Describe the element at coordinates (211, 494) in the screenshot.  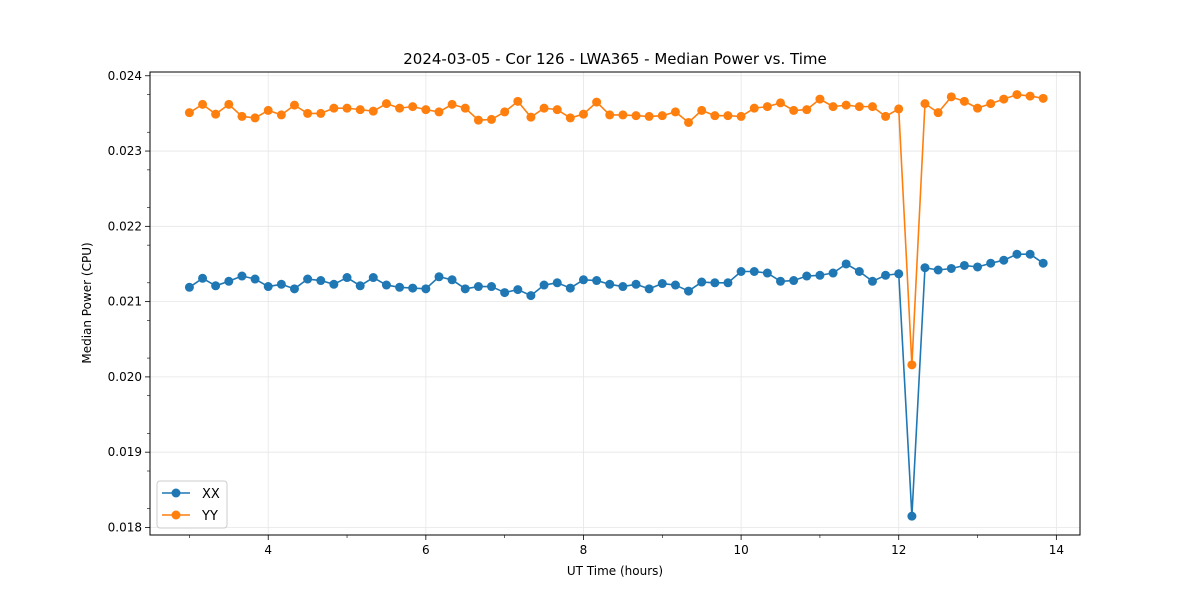
I see `legend-label: XX` at that location.